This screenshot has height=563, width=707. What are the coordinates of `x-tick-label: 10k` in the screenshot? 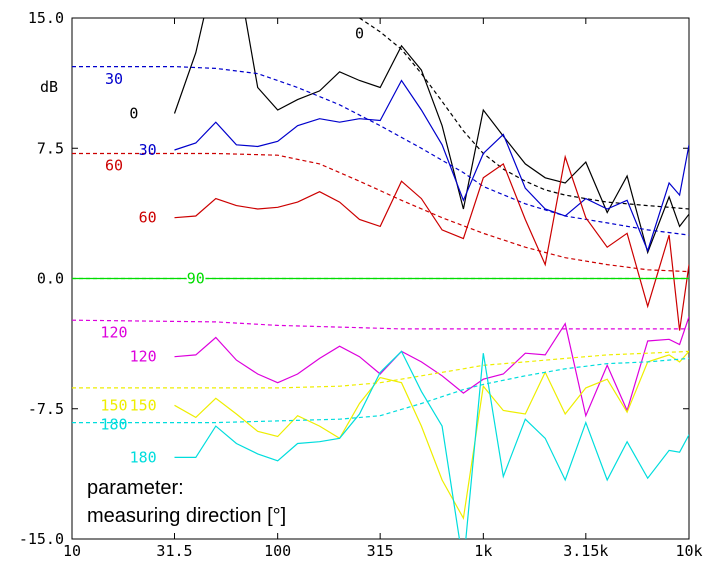 It's located at (688, 551).